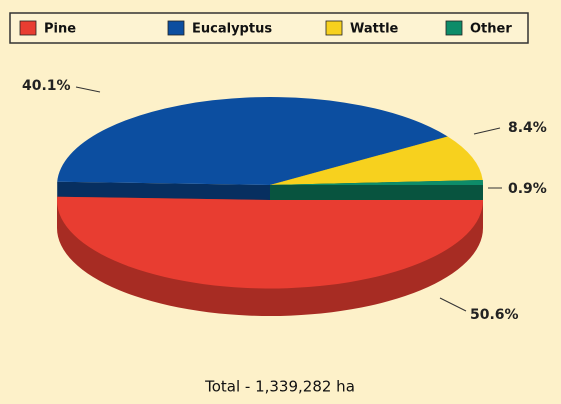 Image resolution: width=561 pixels, height=404 pixels. What do you see at coordinates (279, 387) in the screenshot?
I see `annotation: Total - 1,339,282 ha` at bounding box center [279, 387].